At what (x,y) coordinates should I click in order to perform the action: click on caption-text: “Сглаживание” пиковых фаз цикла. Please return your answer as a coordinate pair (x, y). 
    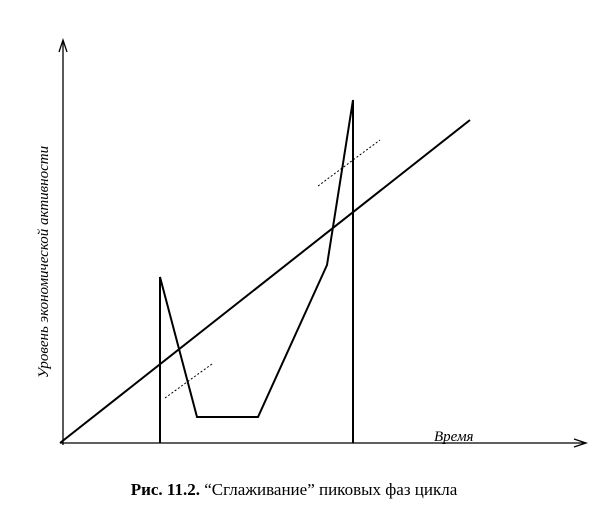
    Looking at the image, I should click on (331, 489).